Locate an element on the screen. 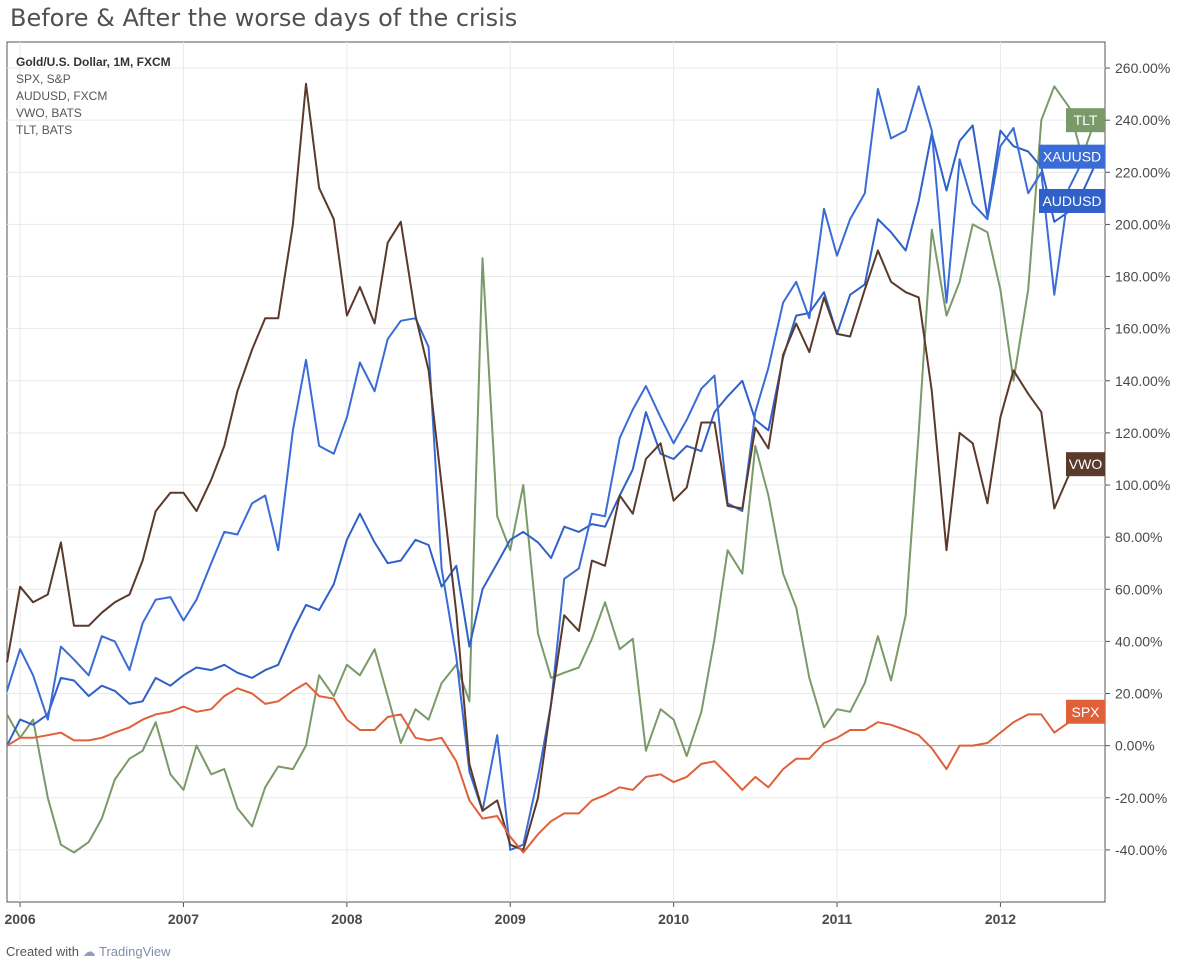  y-tick-label: 100.00% is located at coordinates (1142, 485).